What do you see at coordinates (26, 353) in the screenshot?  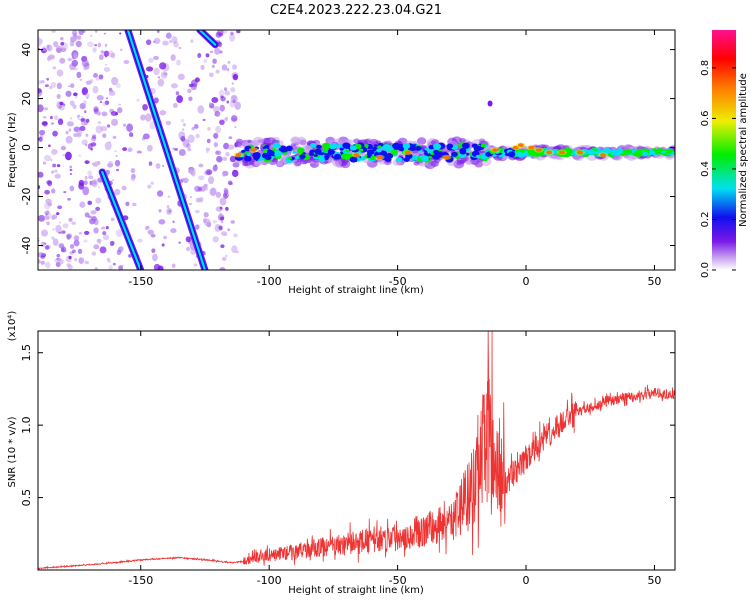 I see `y-tick-label: 1.5` at bounding box center [26, 353].